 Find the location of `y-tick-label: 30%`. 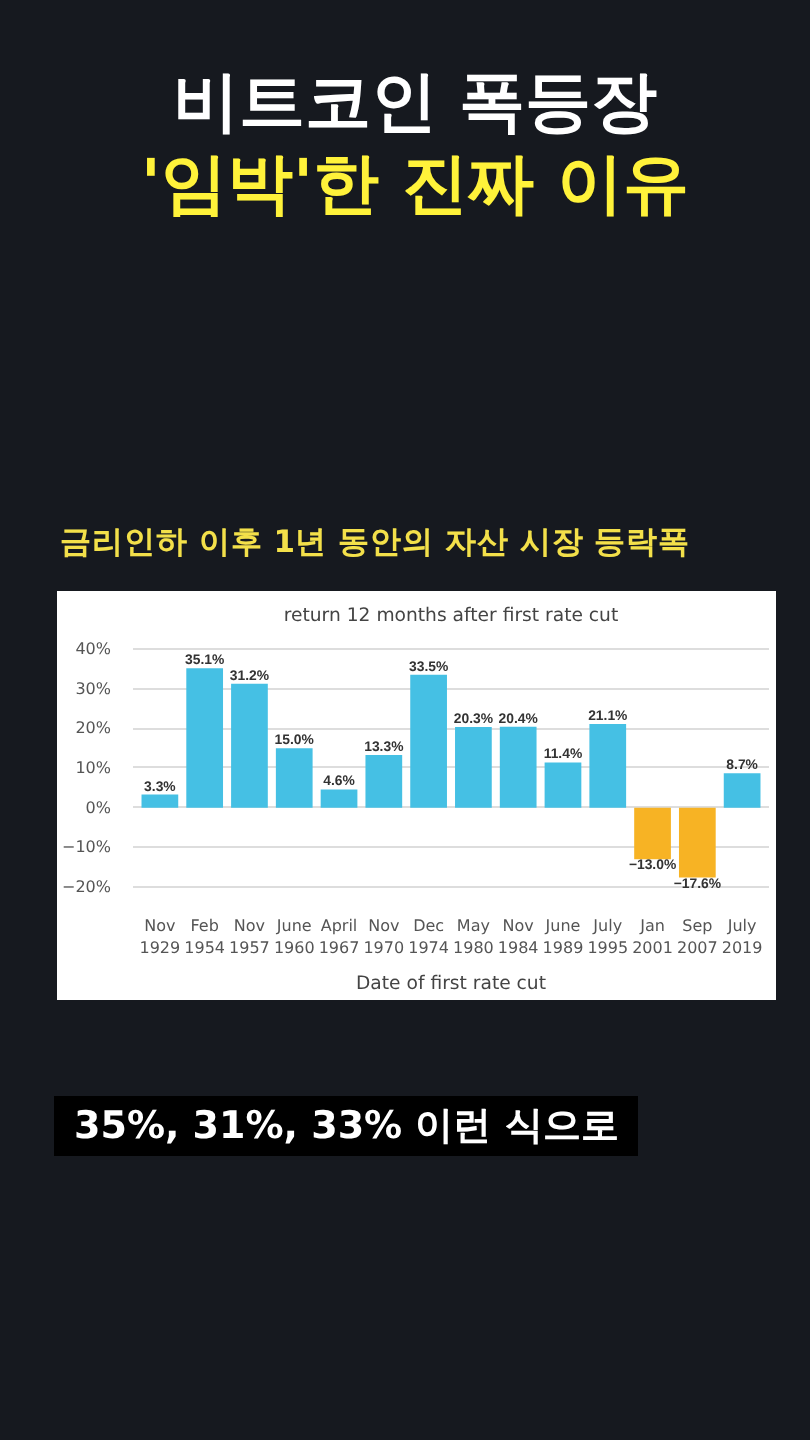

y-tick-label: 30% is located at coordinates (93, 688).